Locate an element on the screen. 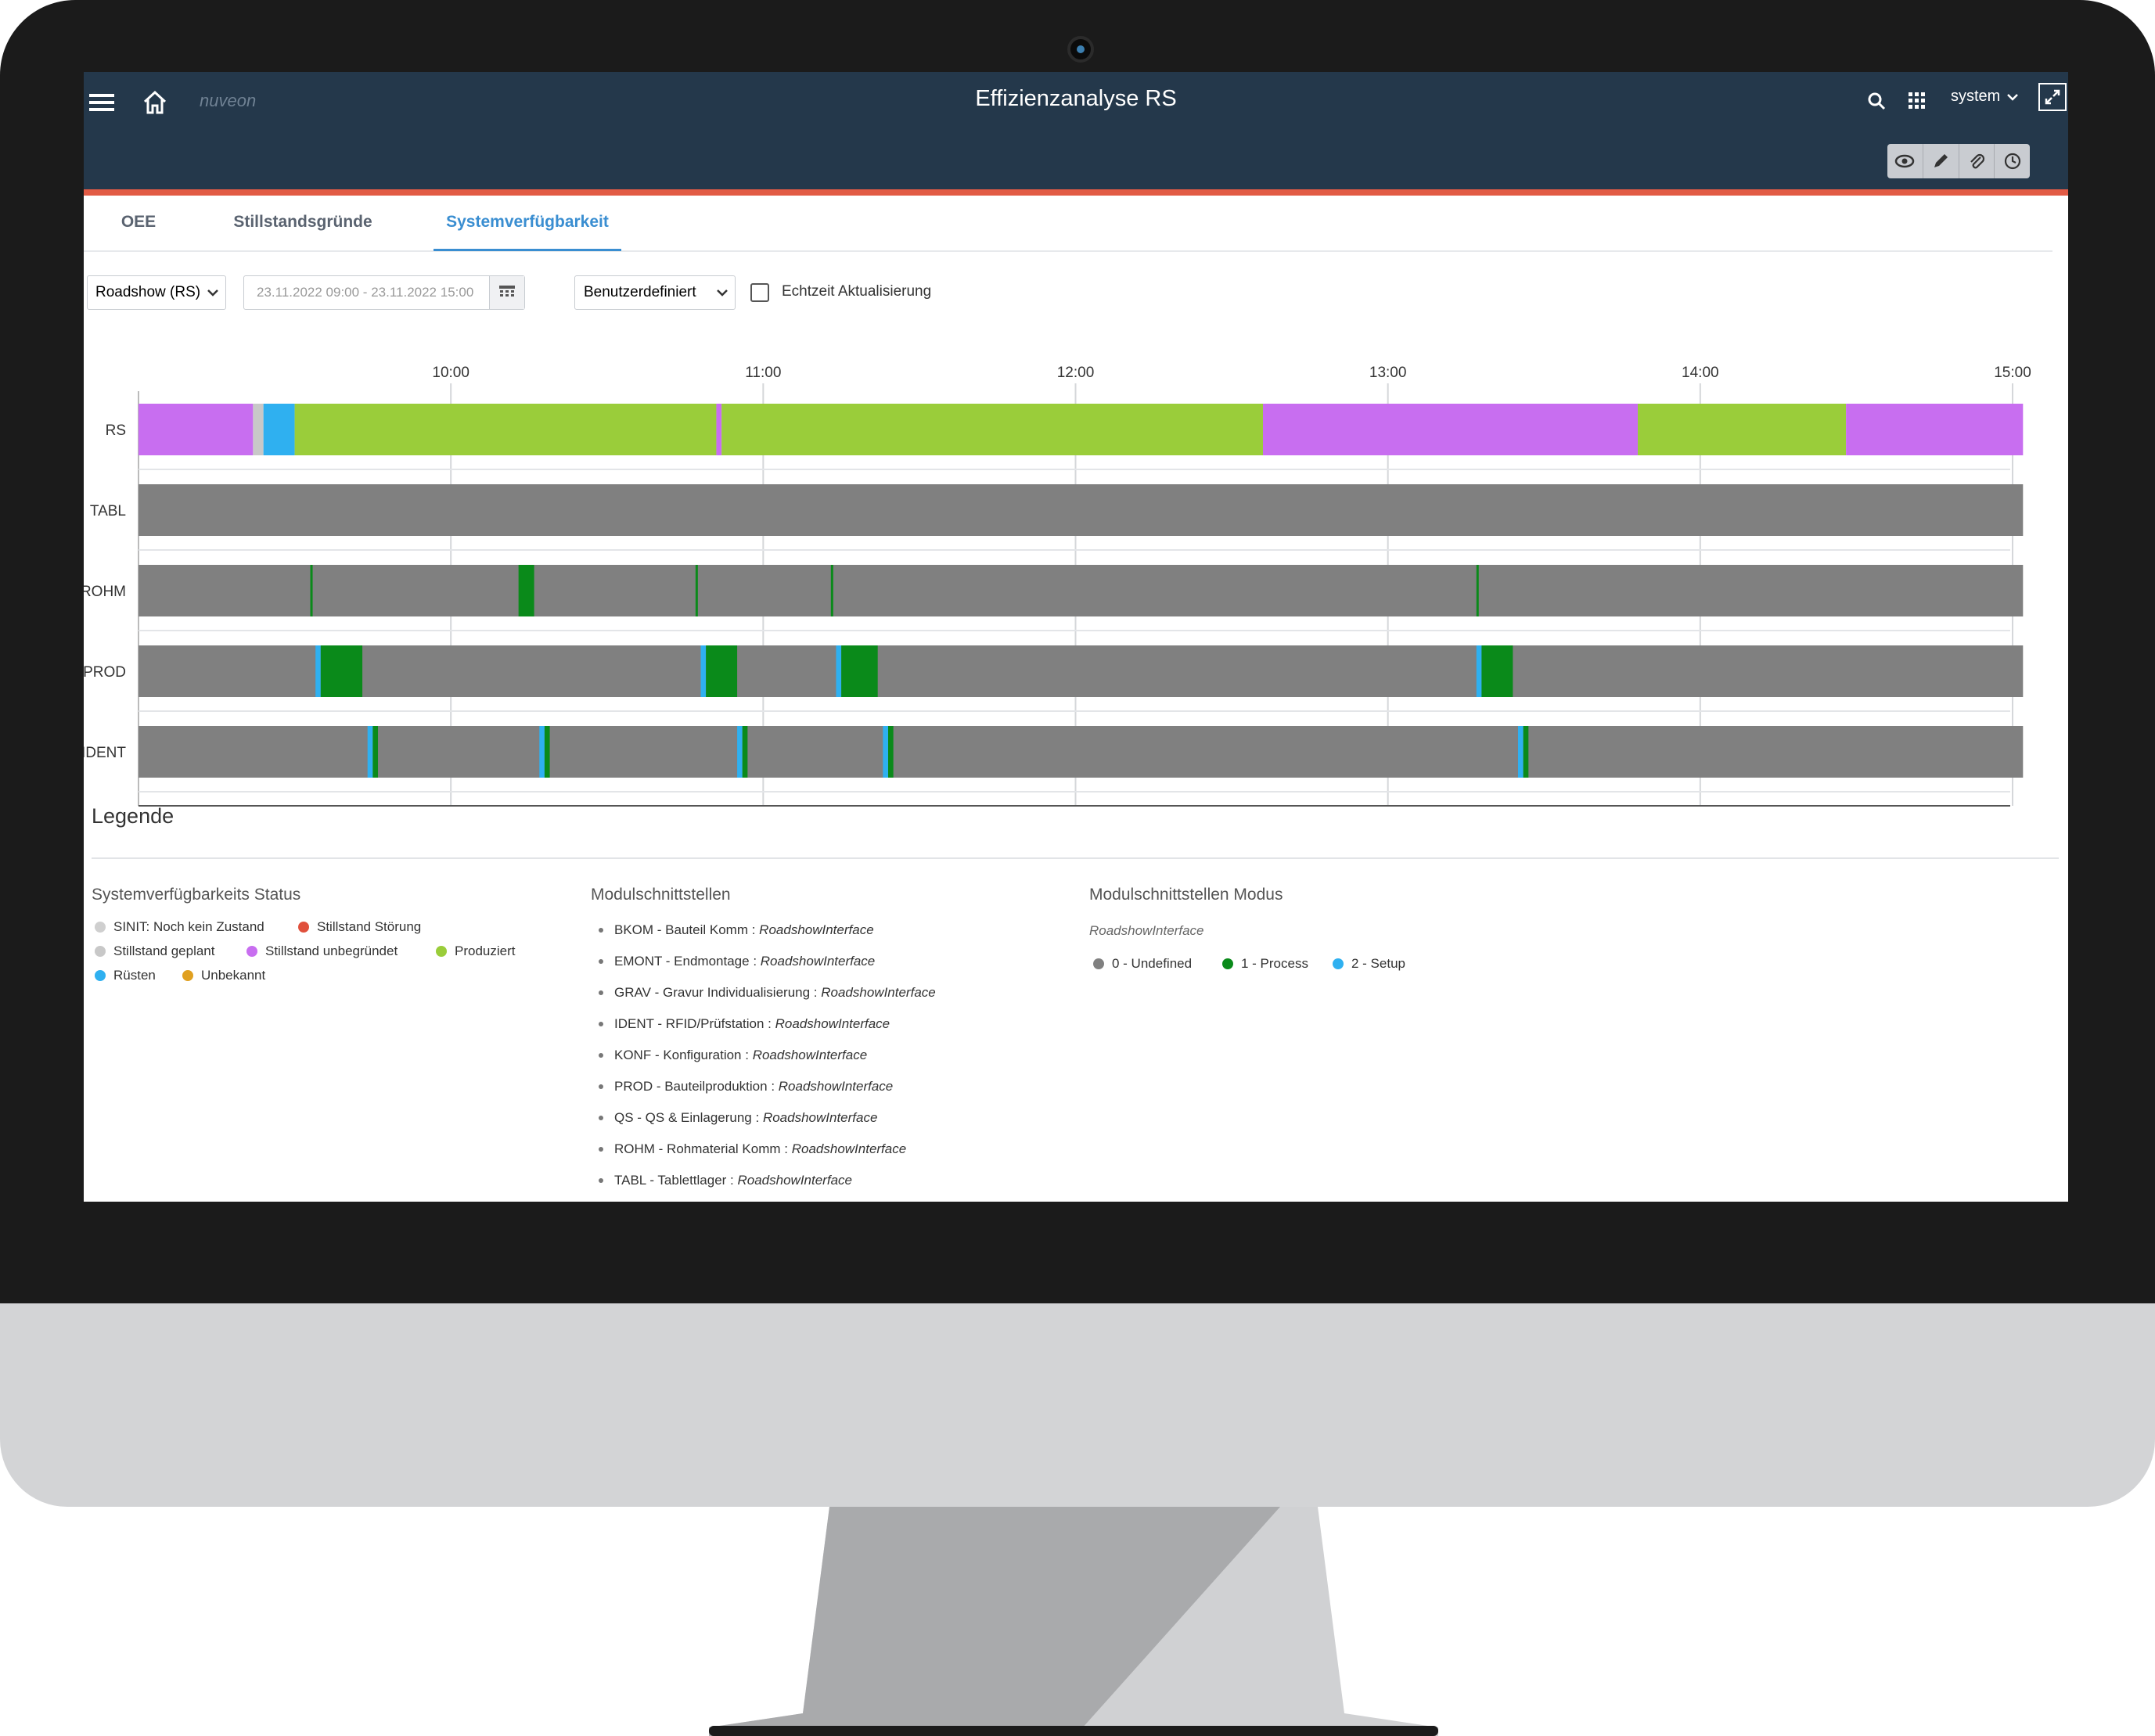 This screenshot has width=2155, height=1736. apps-grid-icon is located at coordinates (1917, 101).